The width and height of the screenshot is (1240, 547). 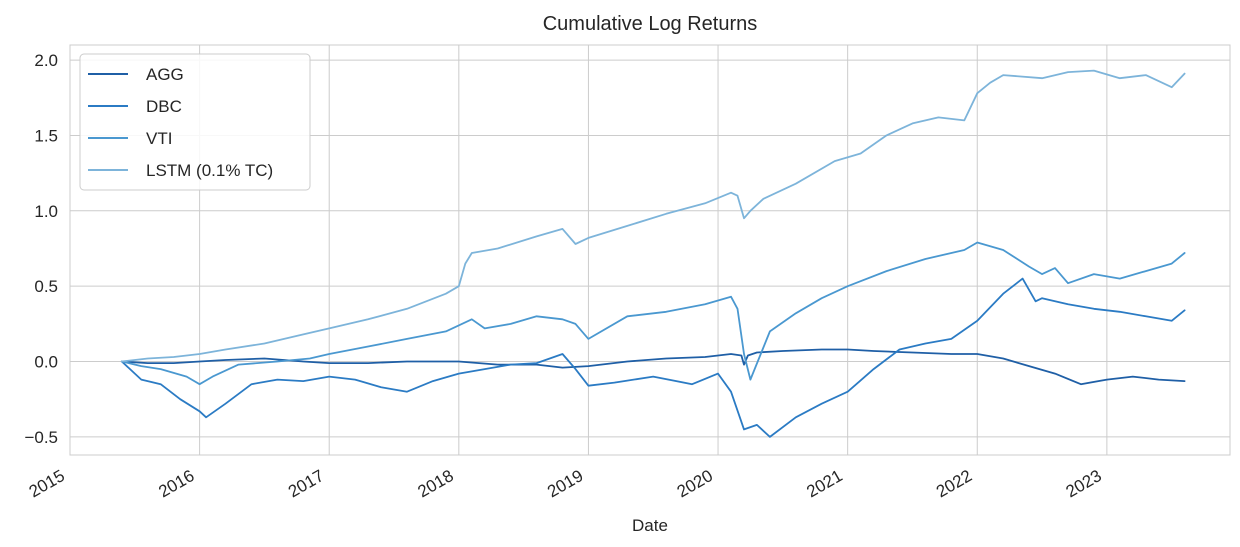 What do you see at coordinates (159, 138) in the screenshot?
I see `legend-label: VTI` at bounding box center [159, 138].